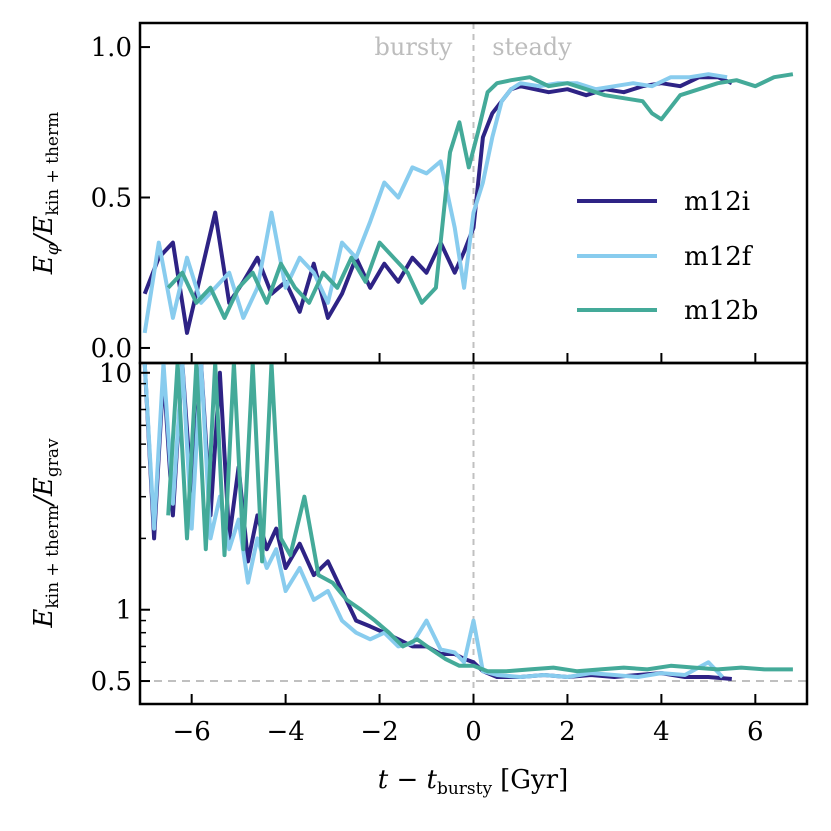  I want to click on bottom-y-tick-label: 10, so click(115, 374).